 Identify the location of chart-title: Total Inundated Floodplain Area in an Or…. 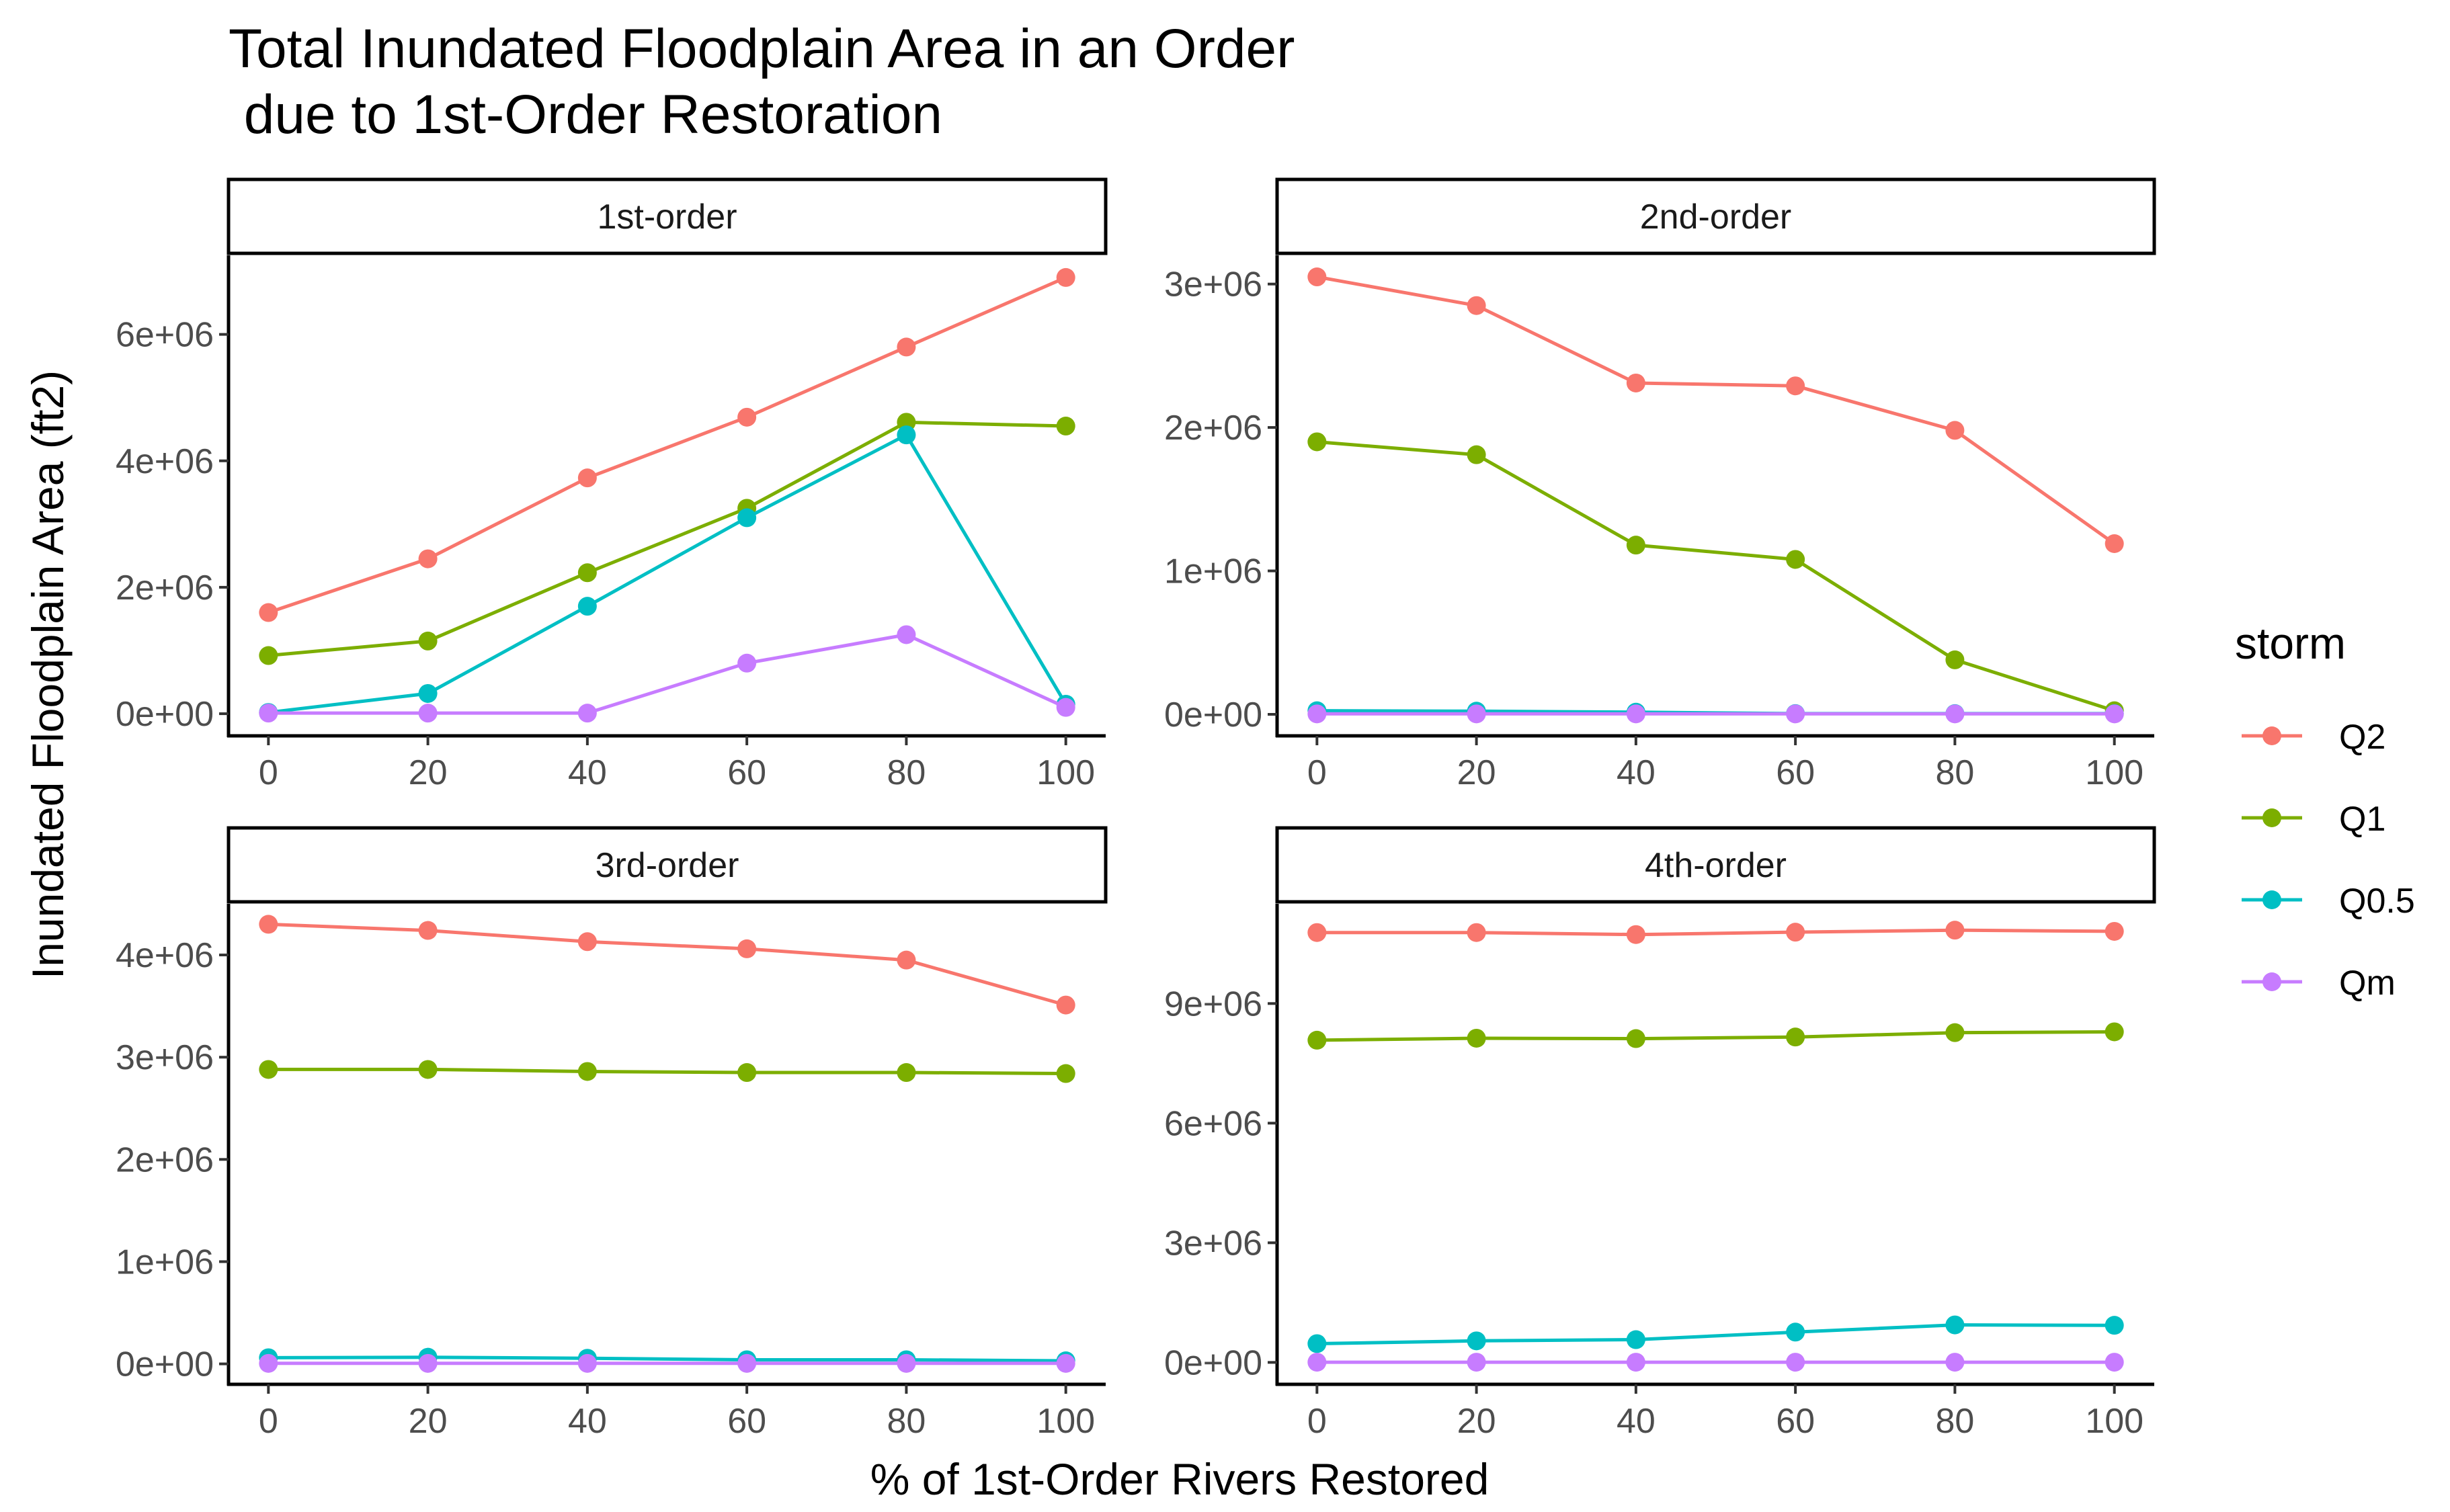
(762, 82).